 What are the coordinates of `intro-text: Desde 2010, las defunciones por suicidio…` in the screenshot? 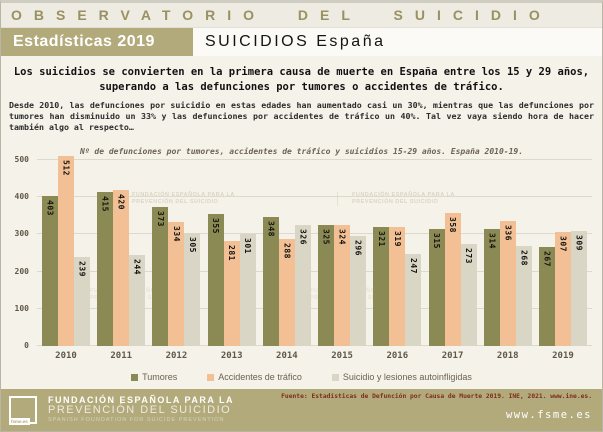 It's located at (301, 116).